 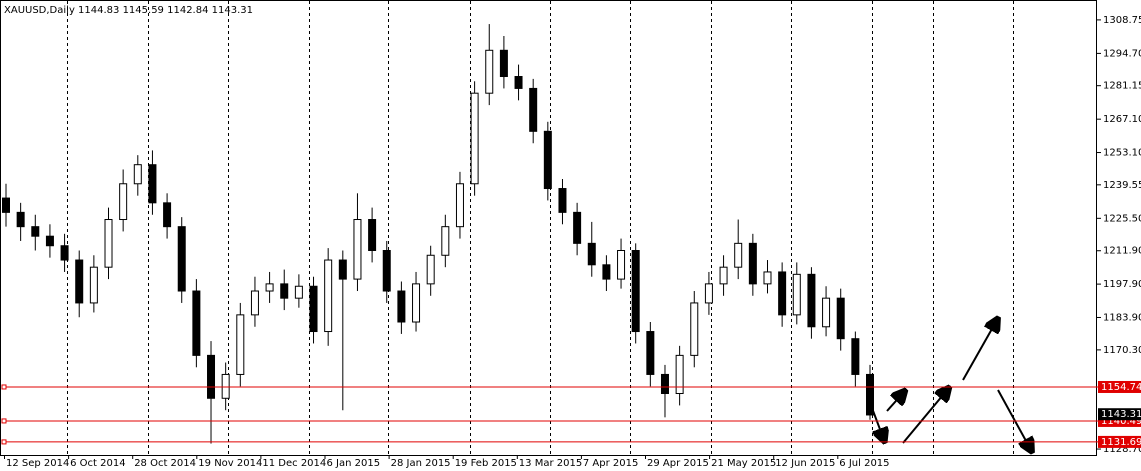 I want to click on x-tick-label: 28 Oct 2014, so click(x=165, y=463).